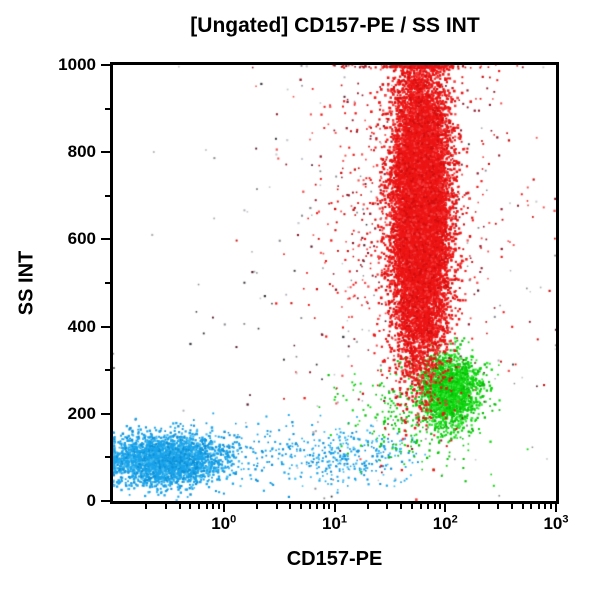 The width and height of the screenshot is (600, 600). What do you see at coordinates (26, 283) in the screenshot?
I see `y-axis-title: SS INT` at bounding box center [26, 283].